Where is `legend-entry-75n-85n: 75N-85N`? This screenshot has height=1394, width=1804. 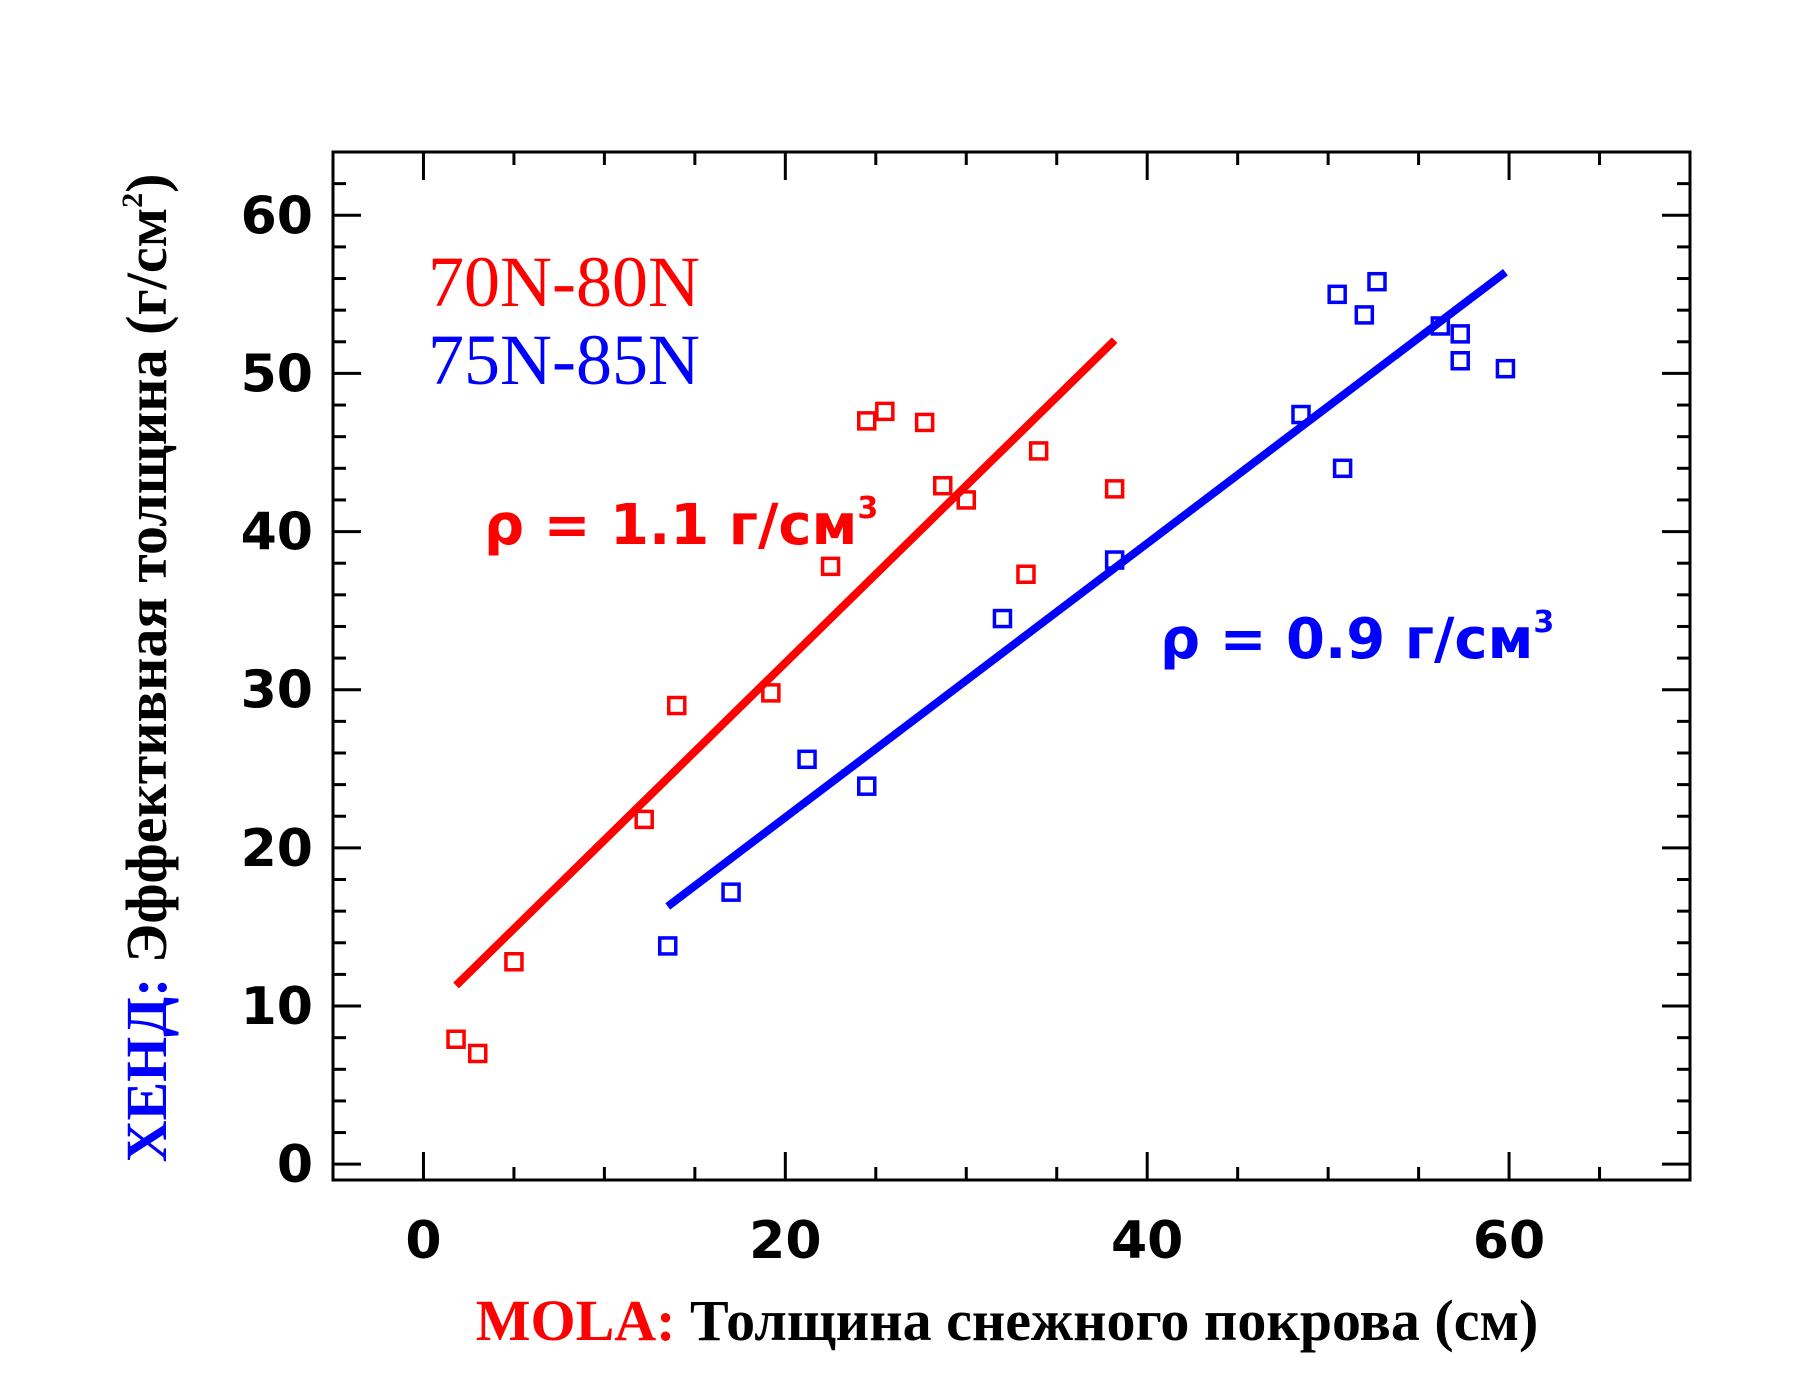 legend-entry-75n-85n: 75N-85N is located at coordinates (564, 360).